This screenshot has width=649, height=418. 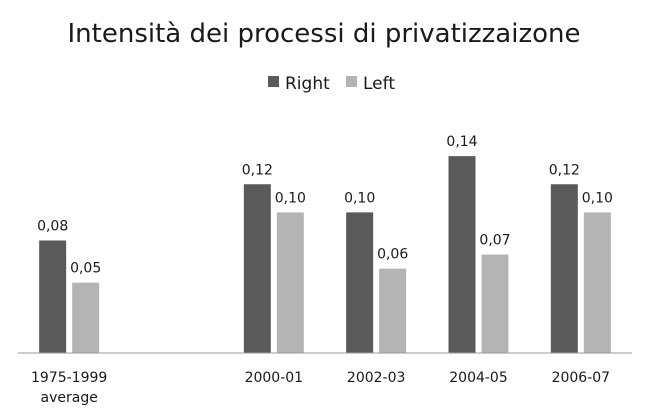 I want to click on data-label-right-3: 0,10, so click(x=359, y=198).